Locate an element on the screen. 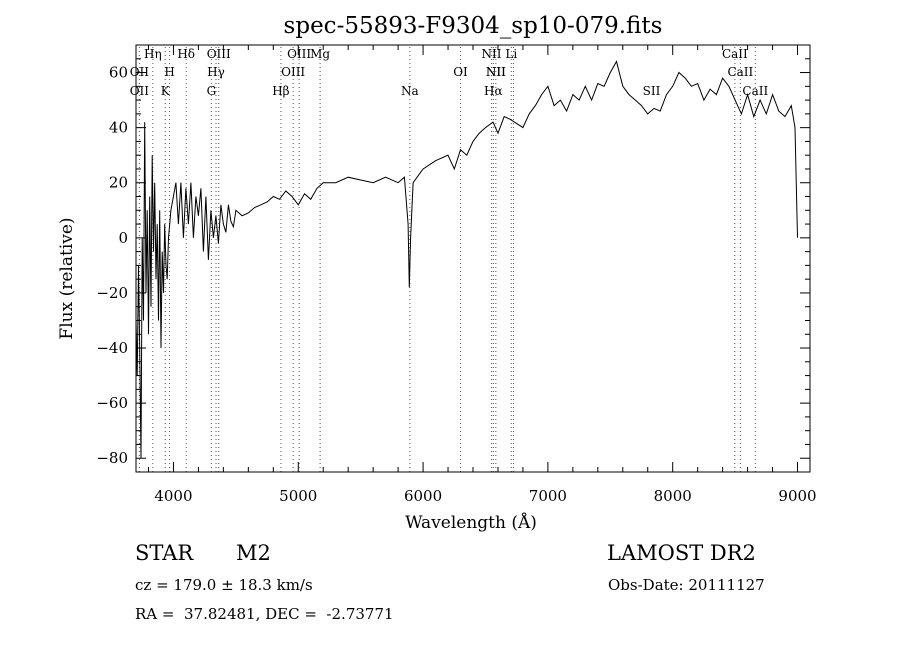 Image resolution: width=900 pixels, height=650 pixels. line-label: Hβ is located at coordinates (280, 91).